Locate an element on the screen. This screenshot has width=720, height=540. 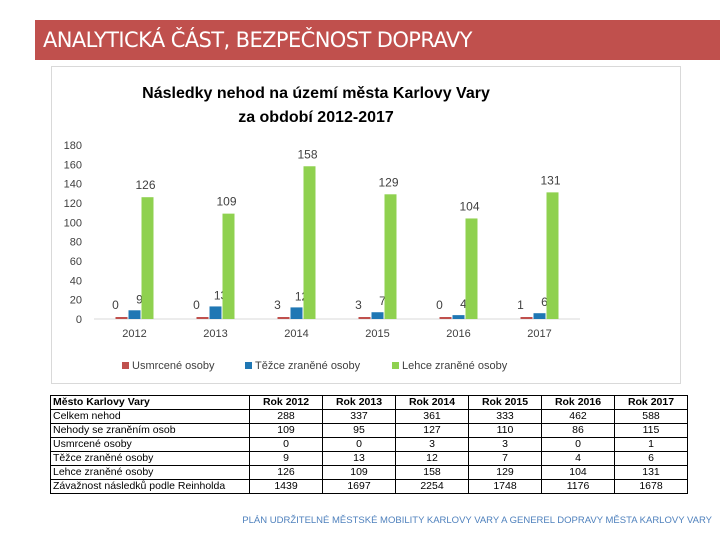
table-cell: 1748 is located at coordinates (505, 486).